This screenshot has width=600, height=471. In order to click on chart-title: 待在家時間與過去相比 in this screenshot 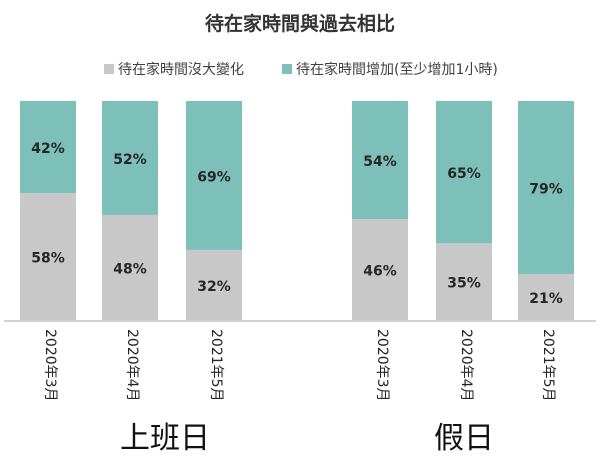, I will do `click(300, 23)`.